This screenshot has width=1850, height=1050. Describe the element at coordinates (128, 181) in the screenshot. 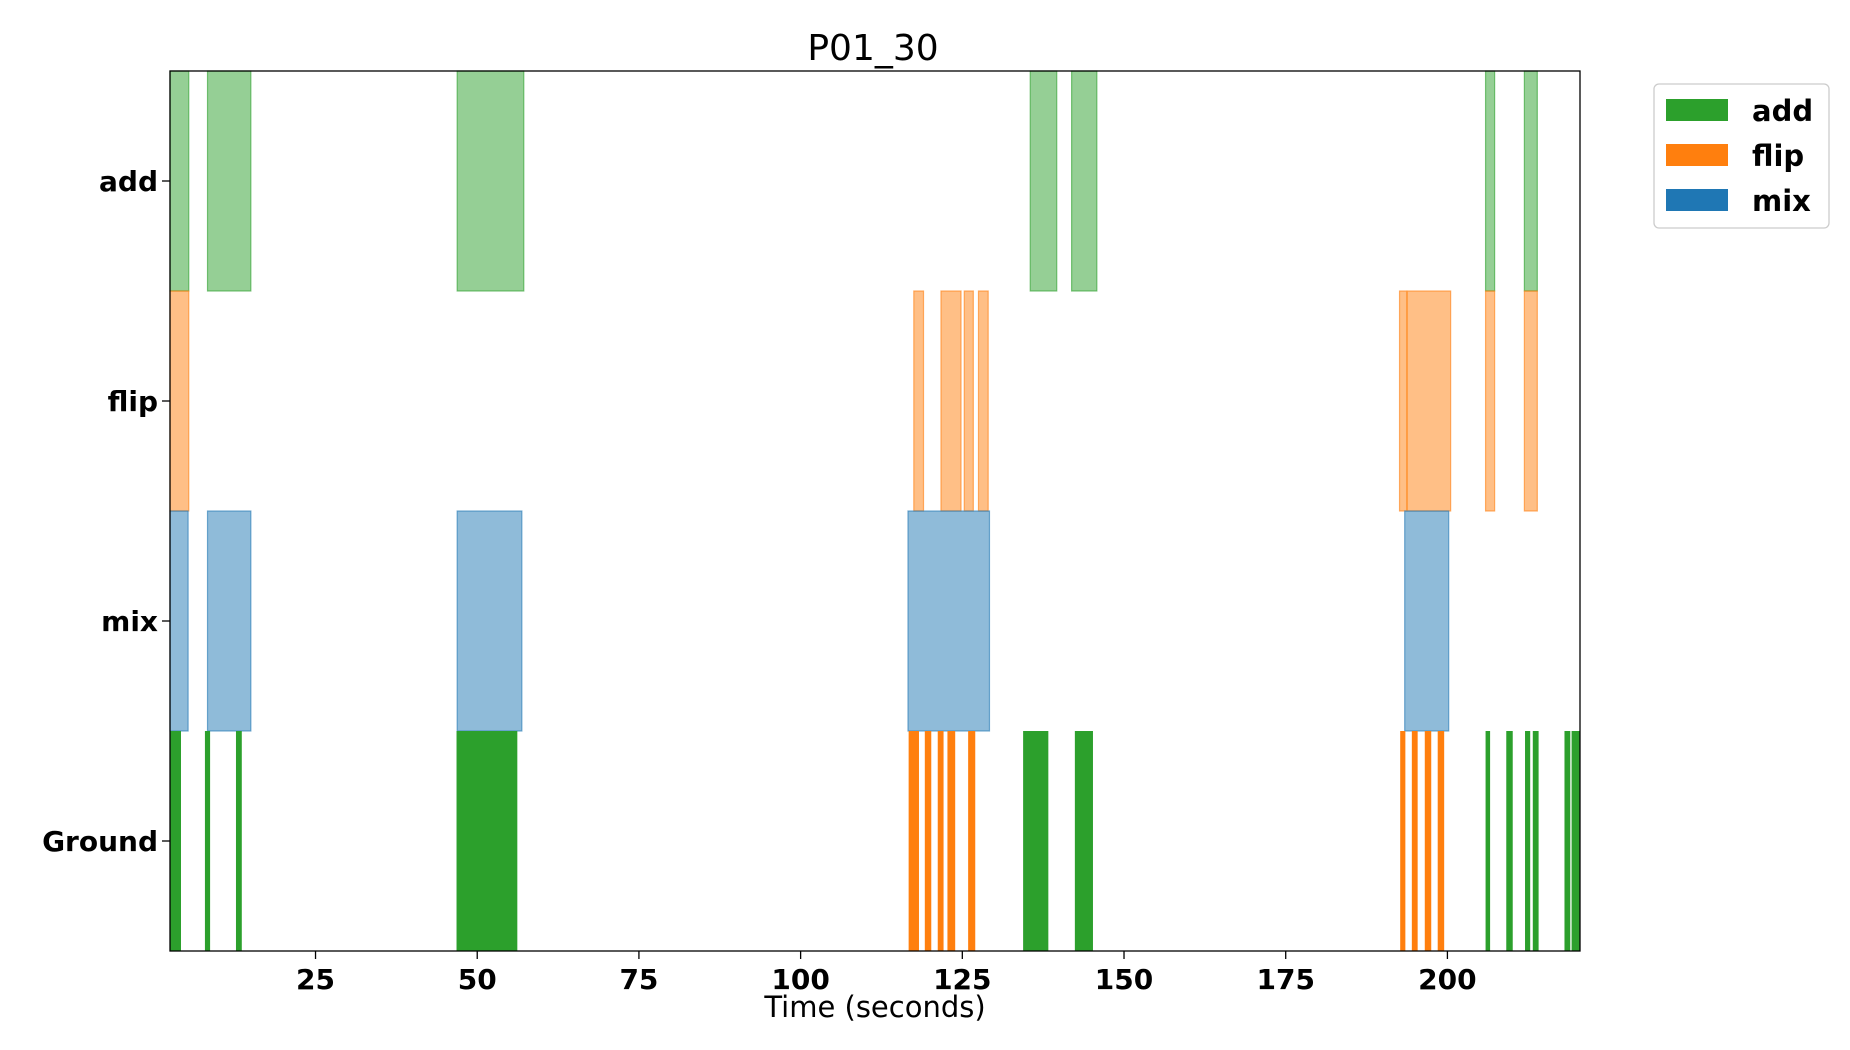

I see `y-tick-label-add: add` at that location.